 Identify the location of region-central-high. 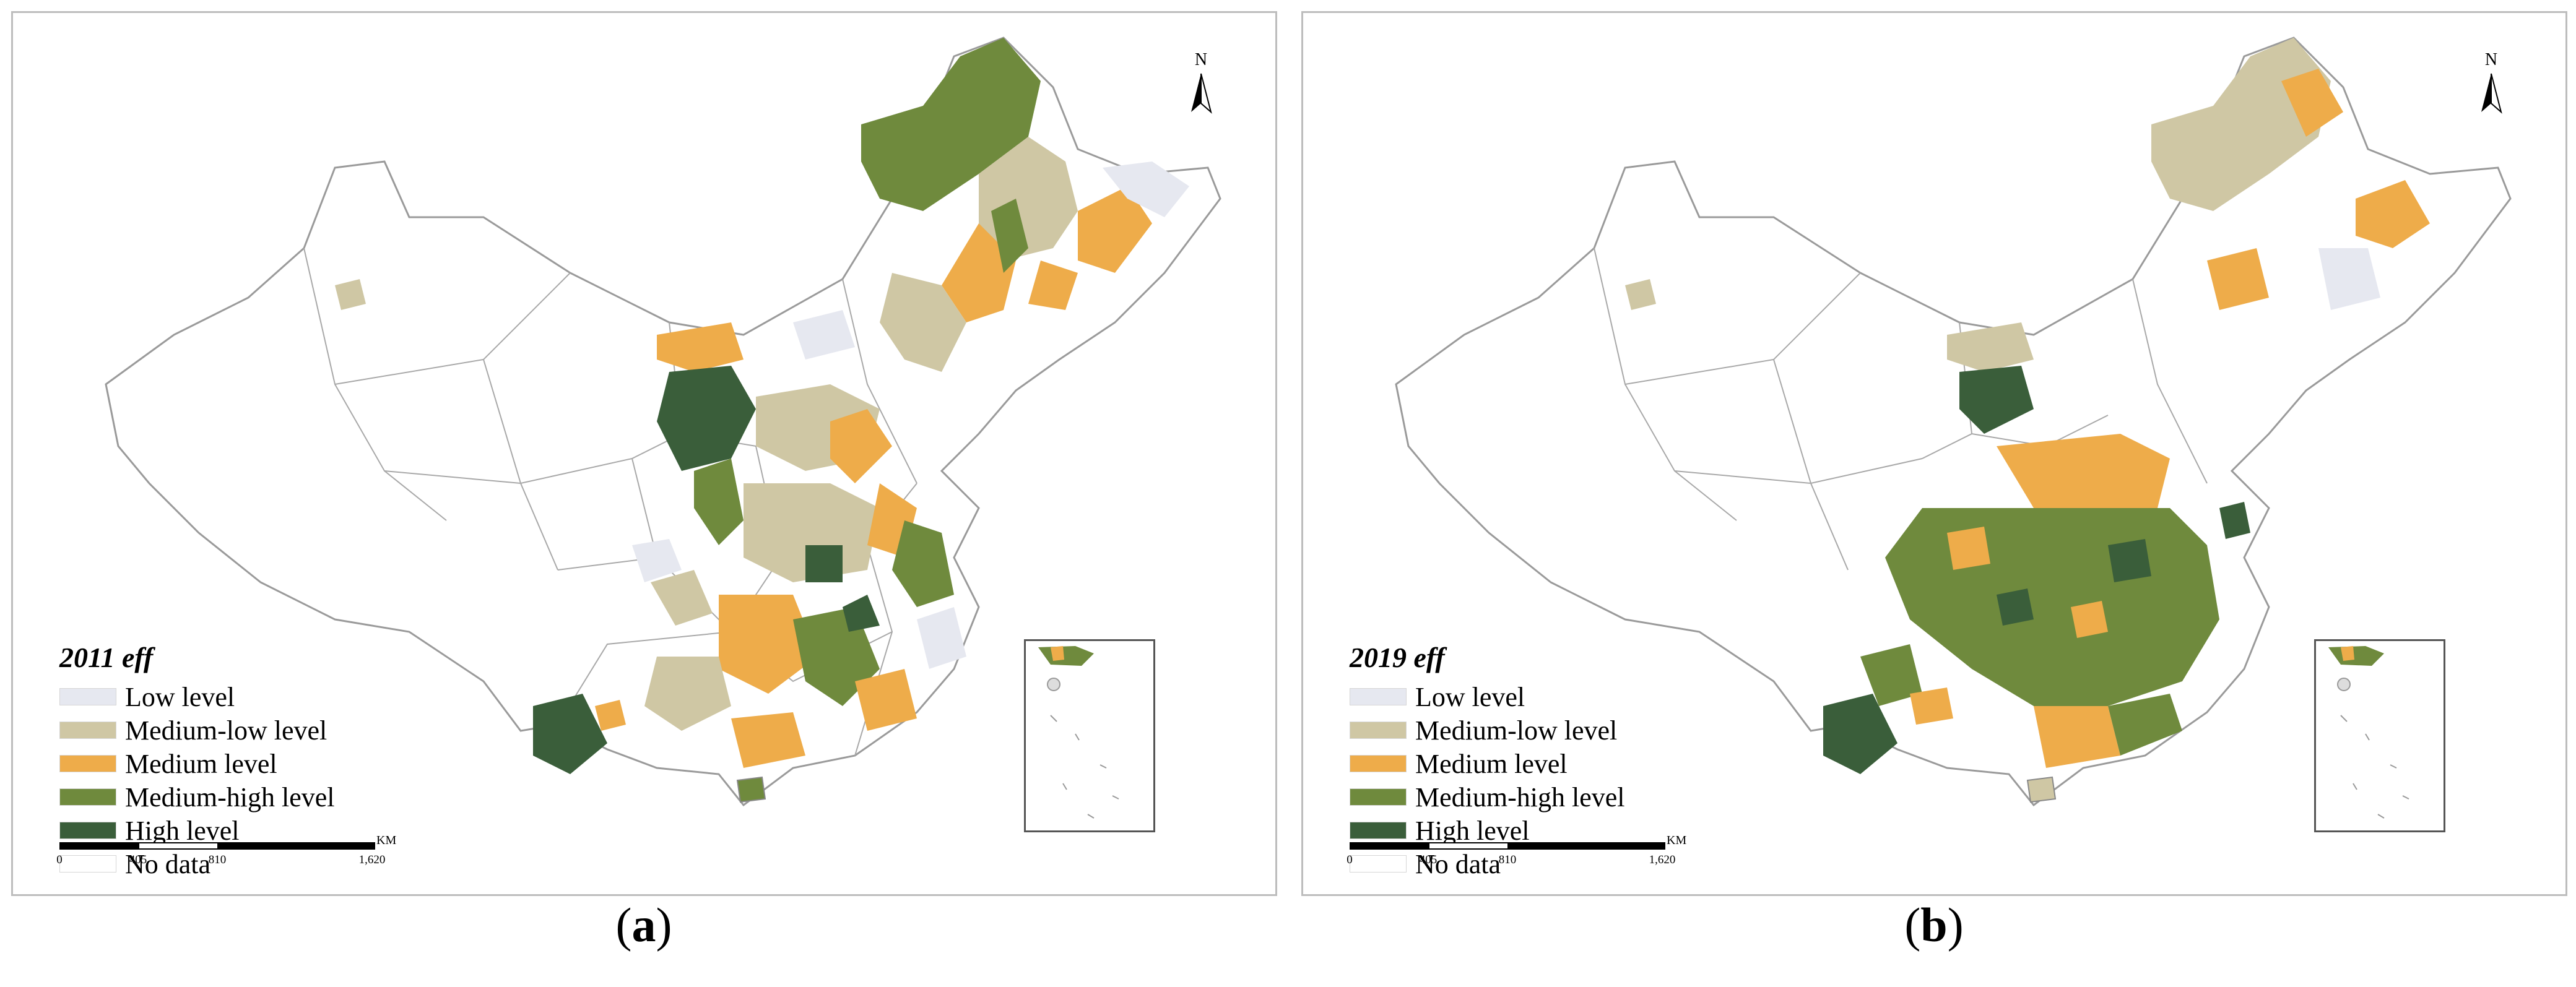
(824, 563).